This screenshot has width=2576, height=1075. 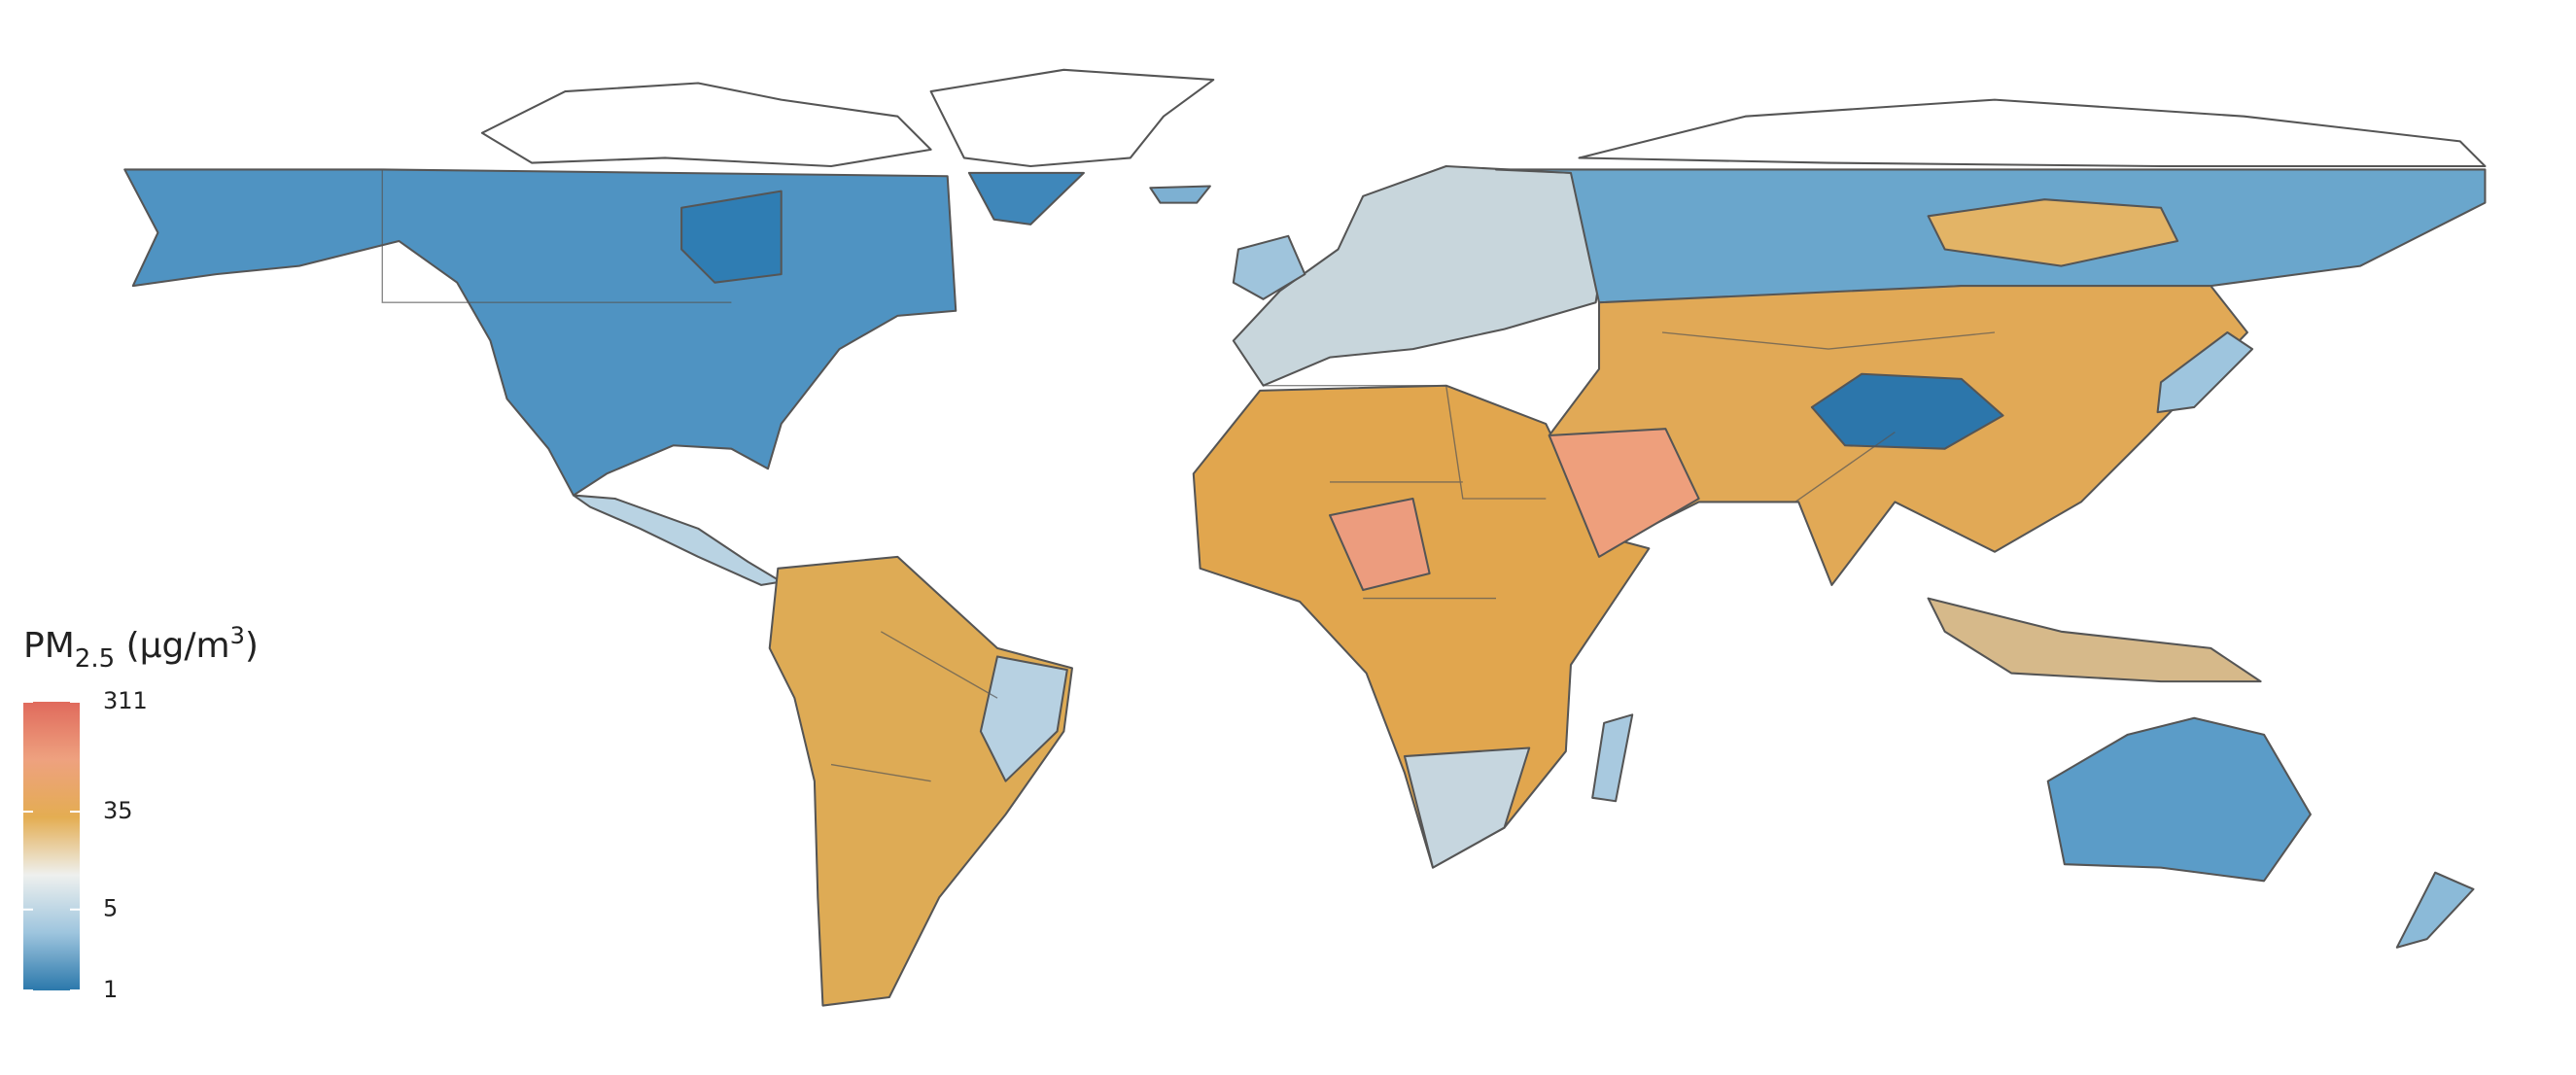 What do you see at coordinates (731, 237) in the screenshot?
I see `hudson-area` at bounding box center [731, 237].